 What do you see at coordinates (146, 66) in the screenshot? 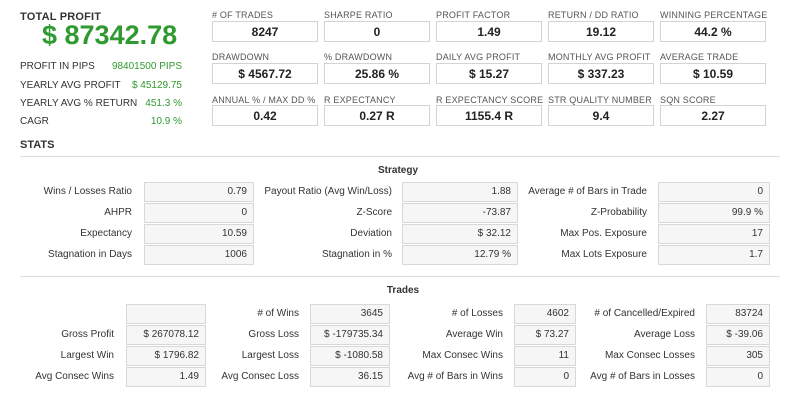
I see `profit-in-pips-value: 98401500 PIPS` at bounding box center [146, 66].